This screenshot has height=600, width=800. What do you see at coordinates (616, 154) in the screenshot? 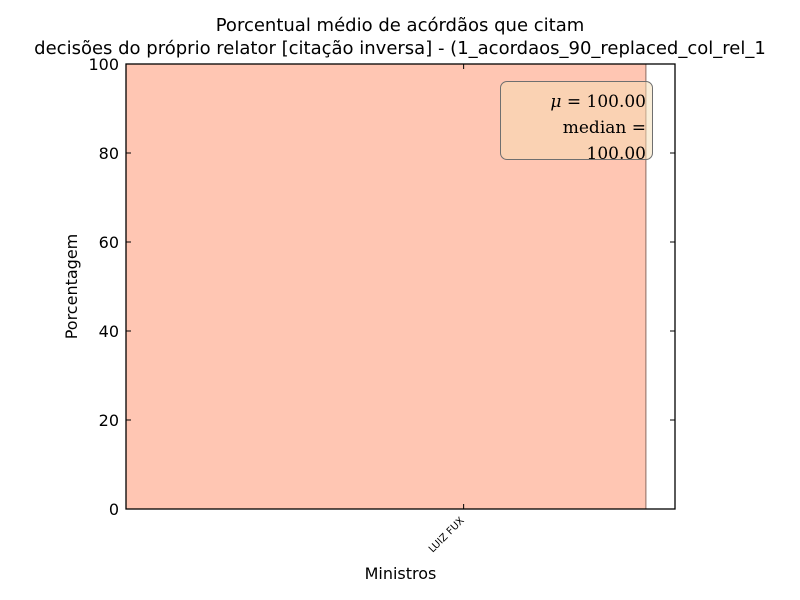
I see `median-value: 100.00` at bounding box center [616, 154].